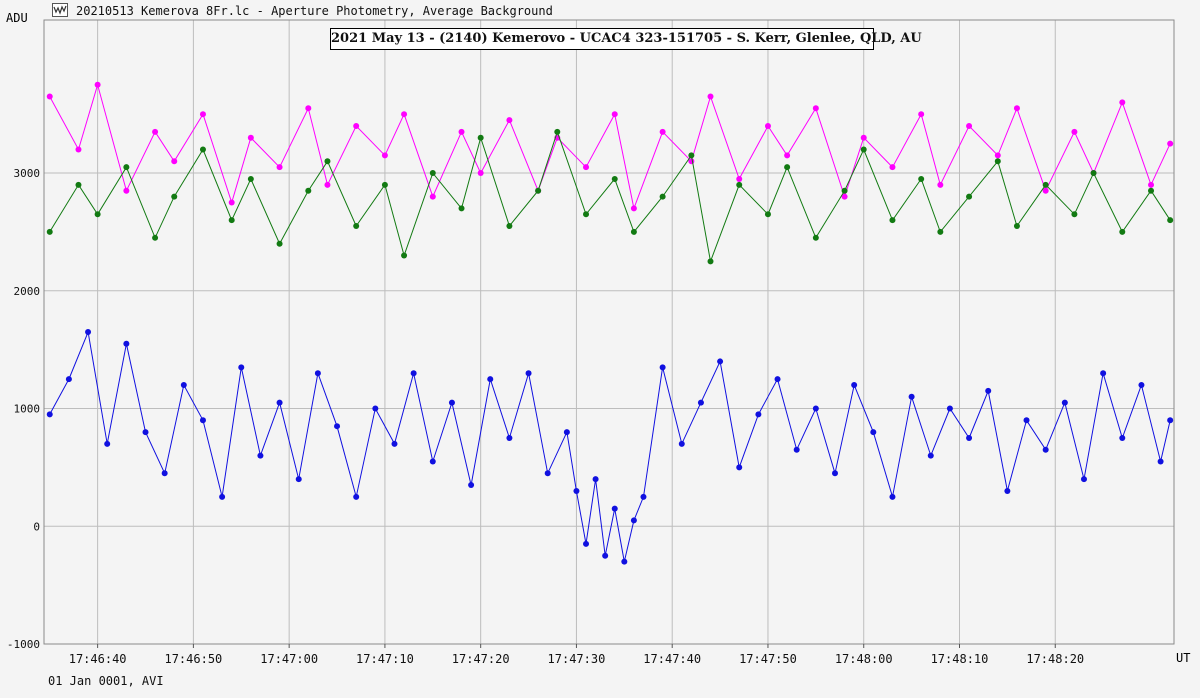 The image size is (1200, 698). I want to click on date-source-label: 01 Jan 0001, AVI, so click(106, 681).